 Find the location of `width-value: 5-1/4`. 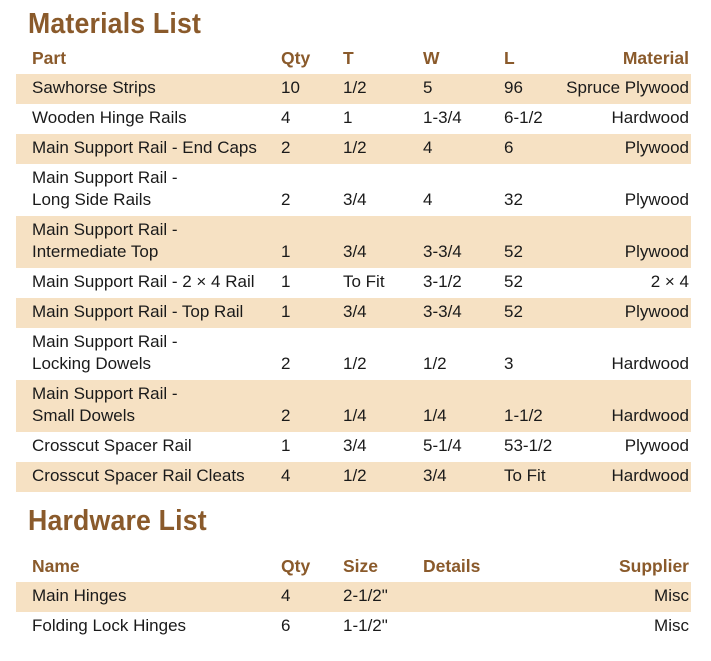

width-value: 5-1/4 is located at coordinates (442, 445).